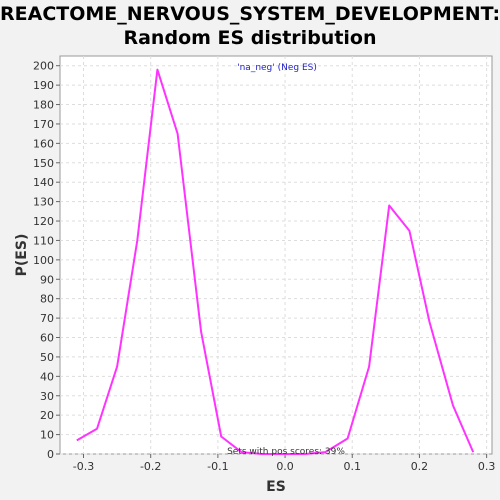  What do you see at coordinates (487, 466) in the screenshot?
I see `x-tick-label: 0.3` at bounding box center [487, 466].